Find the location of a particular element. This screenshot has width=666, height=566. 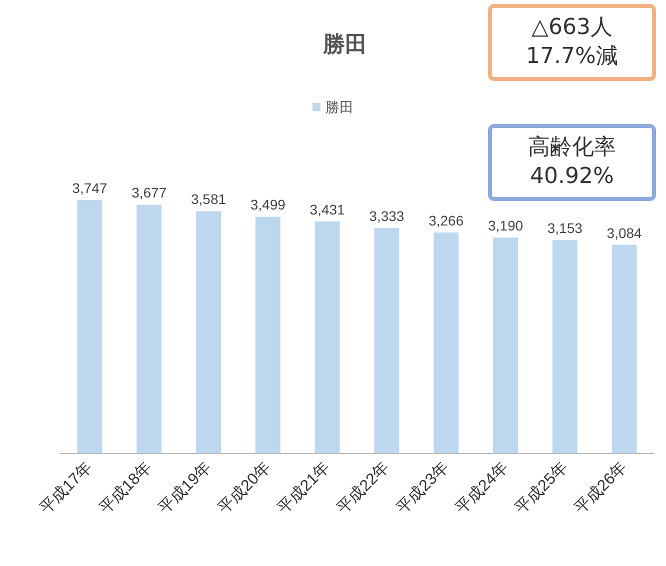

data-label: 3,266 is located at coordinates (446, 220).